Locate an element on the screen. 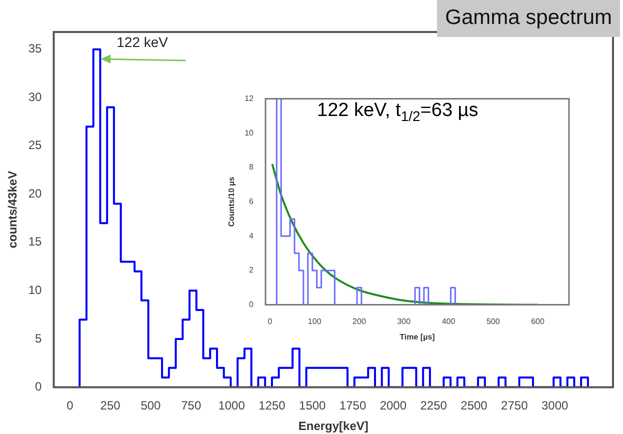 This screenshot has width=623, height=434. y-tick-label: 15 is located at coordinates (35, 241).